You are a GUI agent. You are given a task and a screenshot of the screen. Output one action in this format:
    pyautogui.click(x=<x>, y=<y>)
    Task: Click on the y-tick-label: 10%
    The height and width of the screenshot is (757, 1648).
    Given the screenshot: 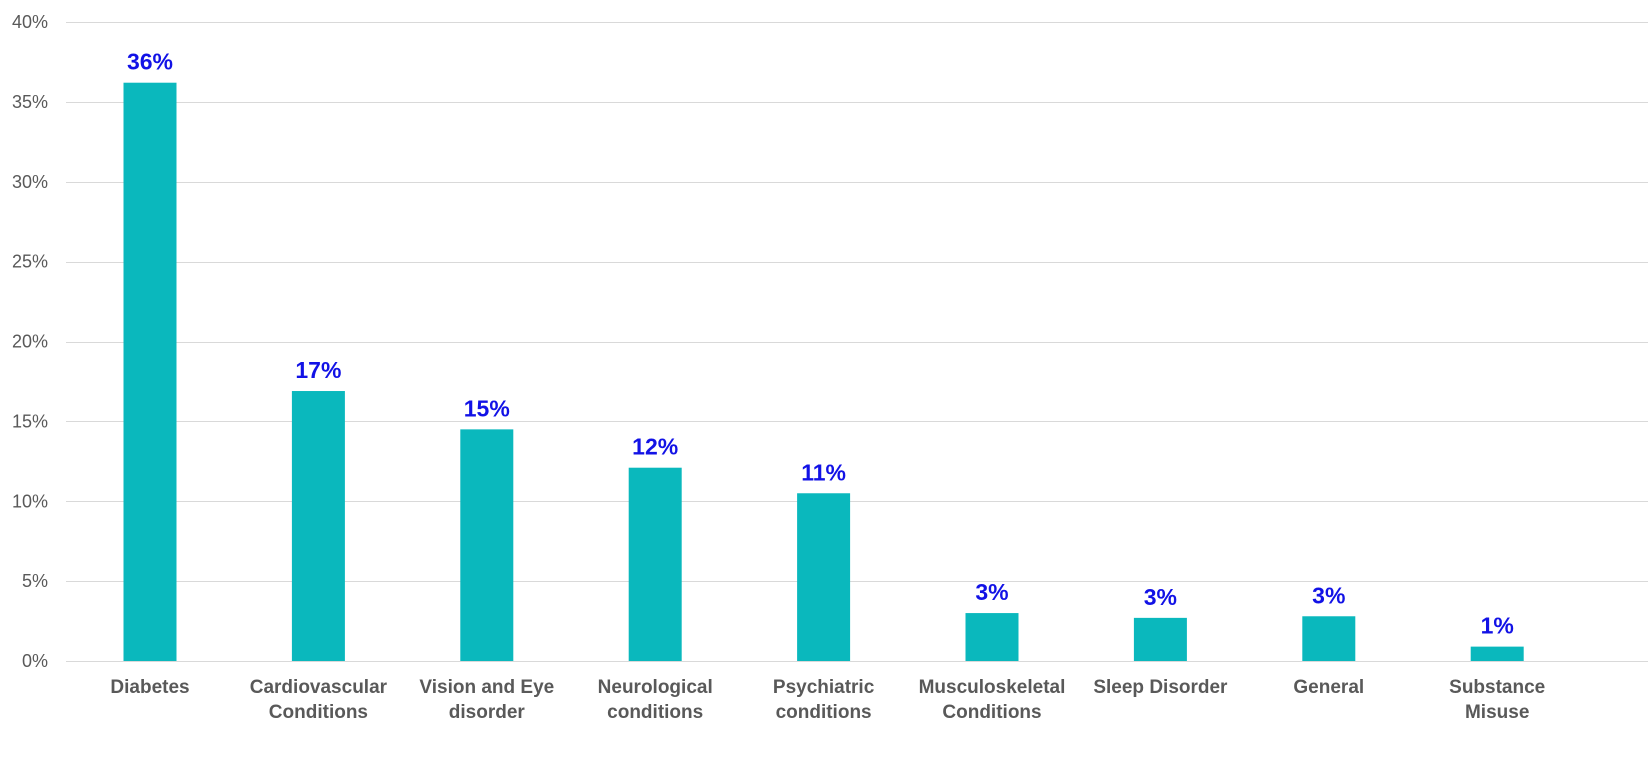 What is the action you would take?
    pyautogui.click(x=30, y=501)
    